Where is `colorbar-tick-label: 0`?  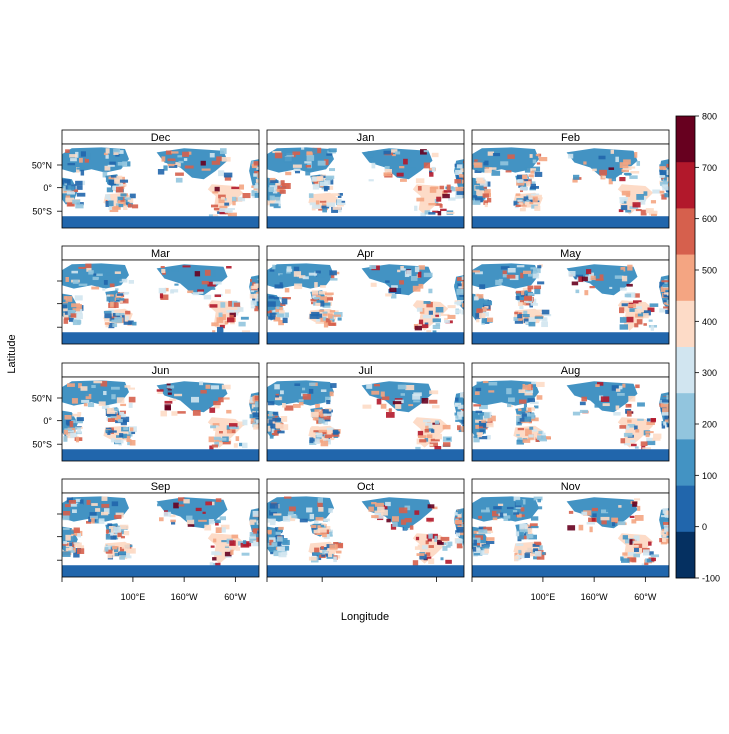
colorbar-tick-label: 0 is located at coordinates (704, 527).